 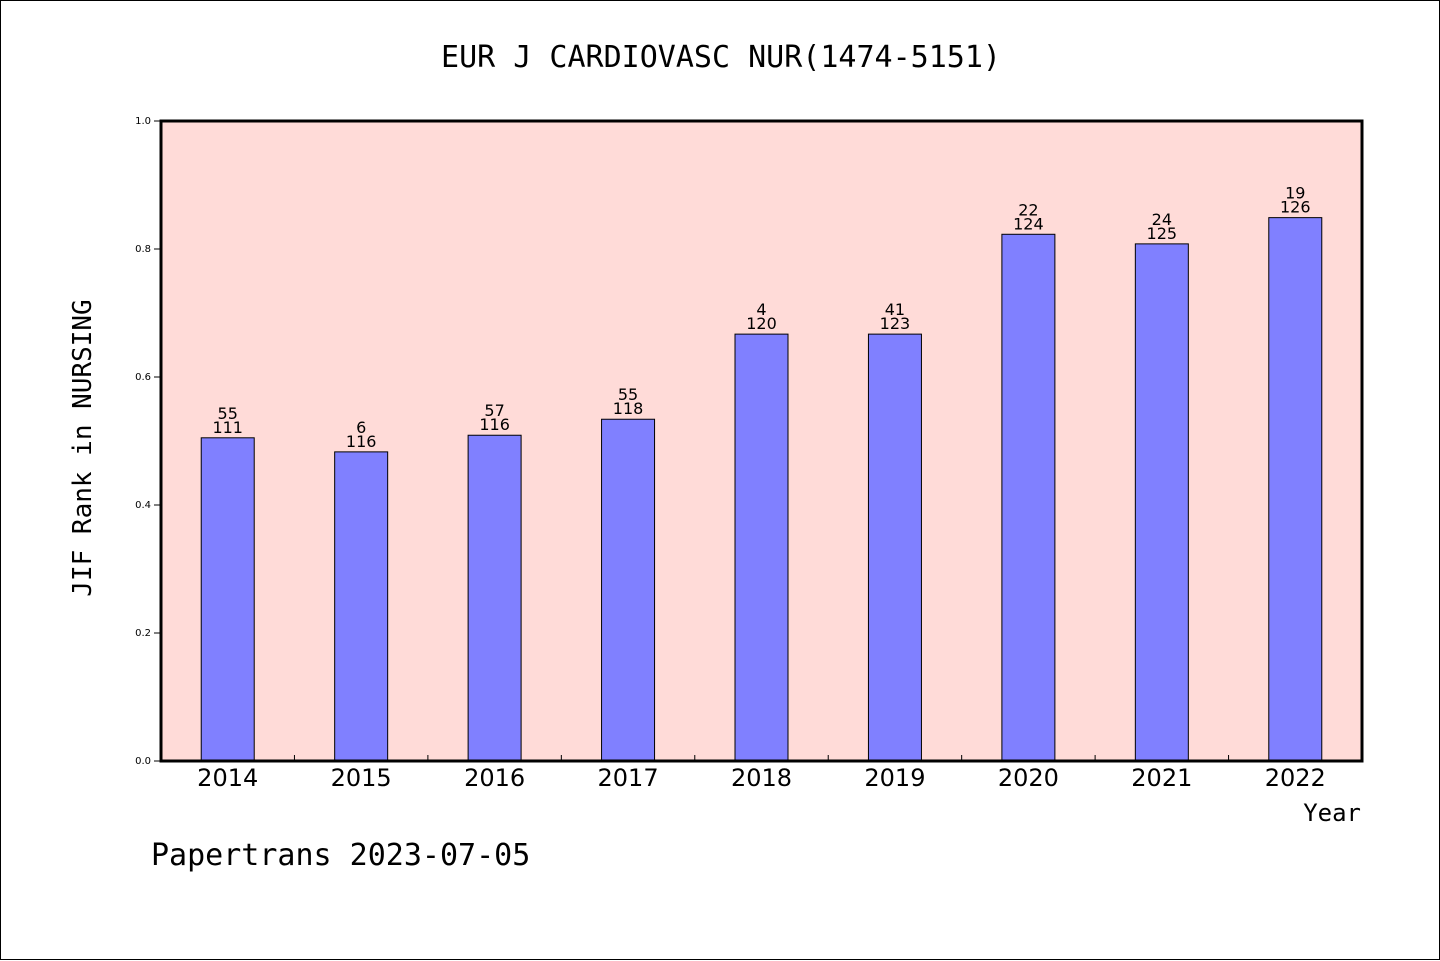 I want to click on bar-total-label-2017: 118, so click(x=628, y=408).